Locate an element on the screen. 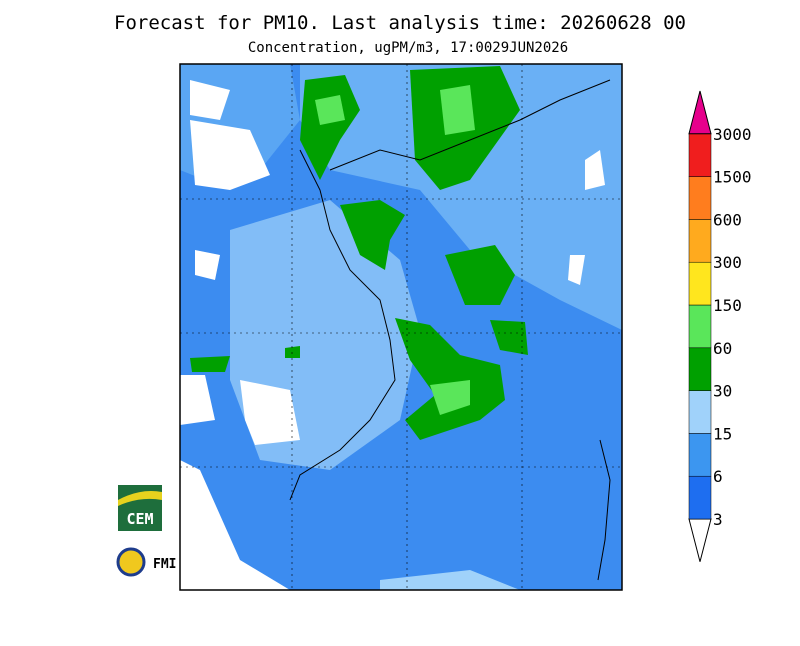 The width and height of the screenshot is (800, 646). colorbar-label: 15 is located at coordinates (722, 433).